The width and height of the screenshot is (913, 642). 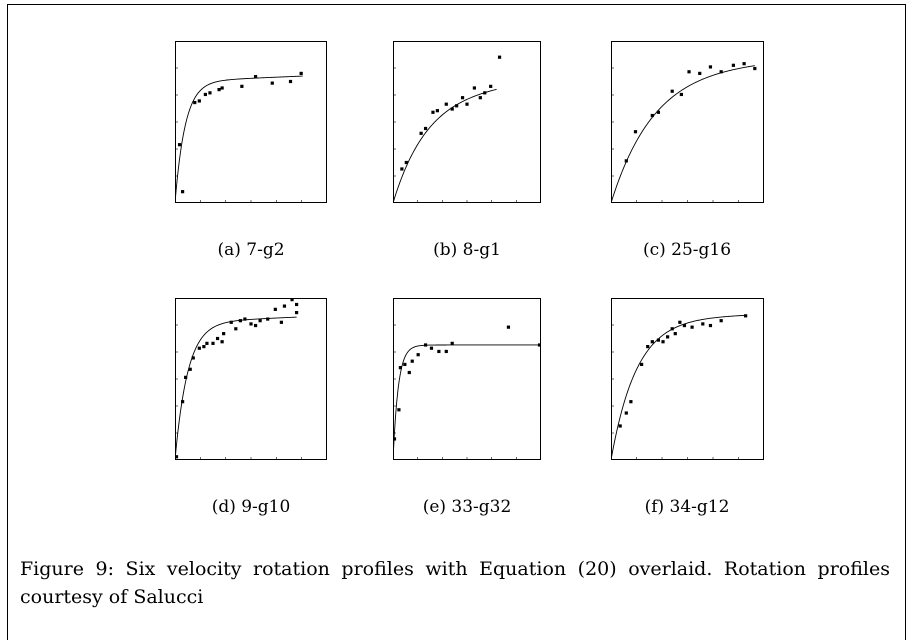 I want to click on plot-a, so click(x=251, y=122).